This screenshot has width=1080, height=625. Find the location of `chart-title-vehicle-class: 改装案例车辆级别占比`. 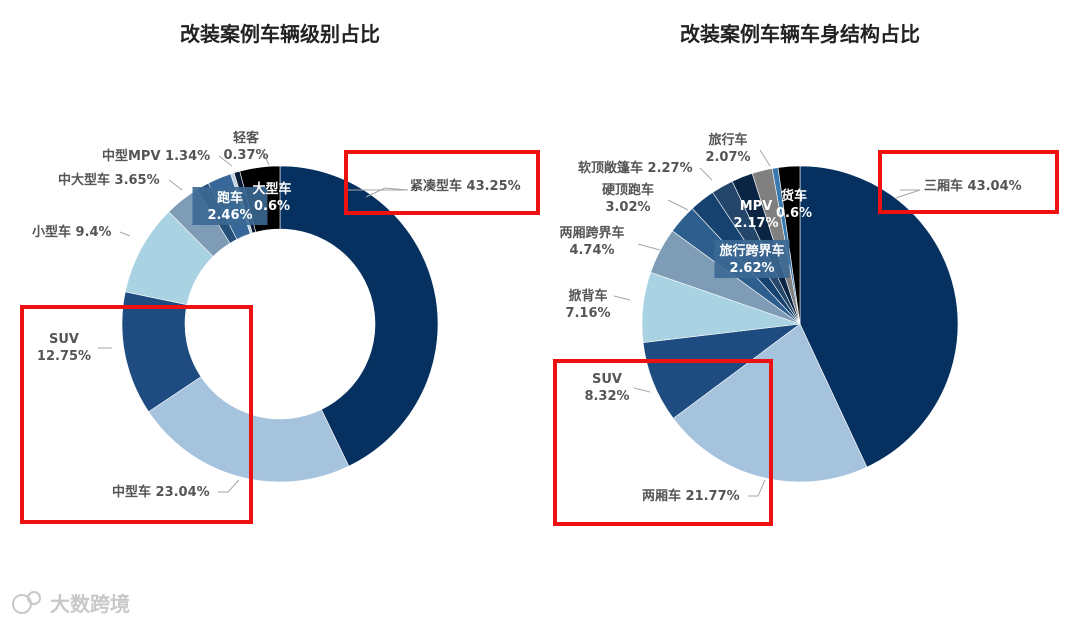

chart-title-vehicle-class: 改装案例车辆级别占比 is located at coordinates (280, 34).